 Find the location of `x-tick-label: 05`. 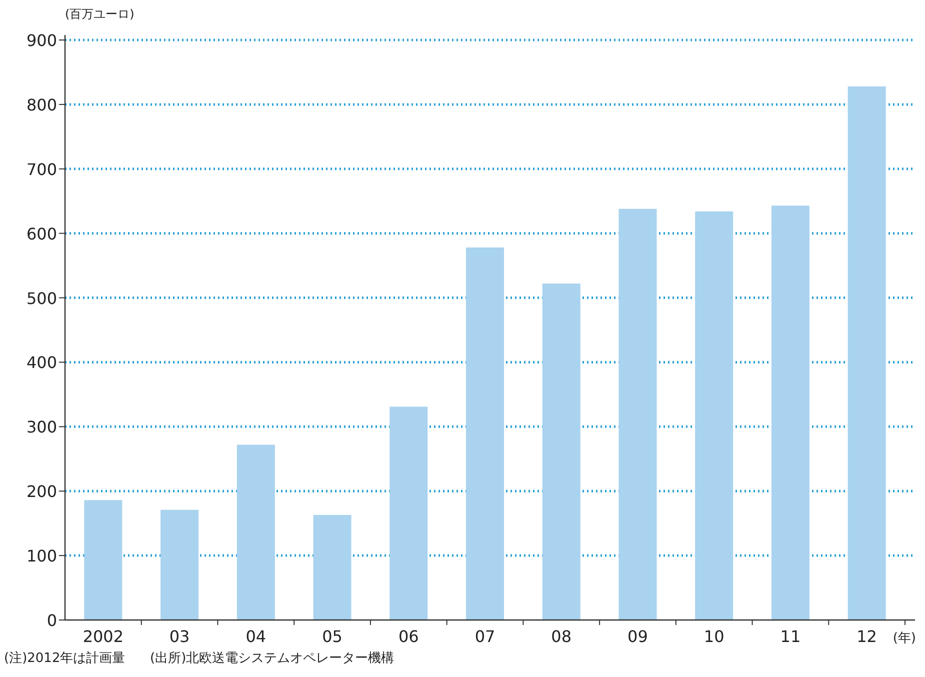

x-tick-label: 05 is located at coordinates (332, 636).